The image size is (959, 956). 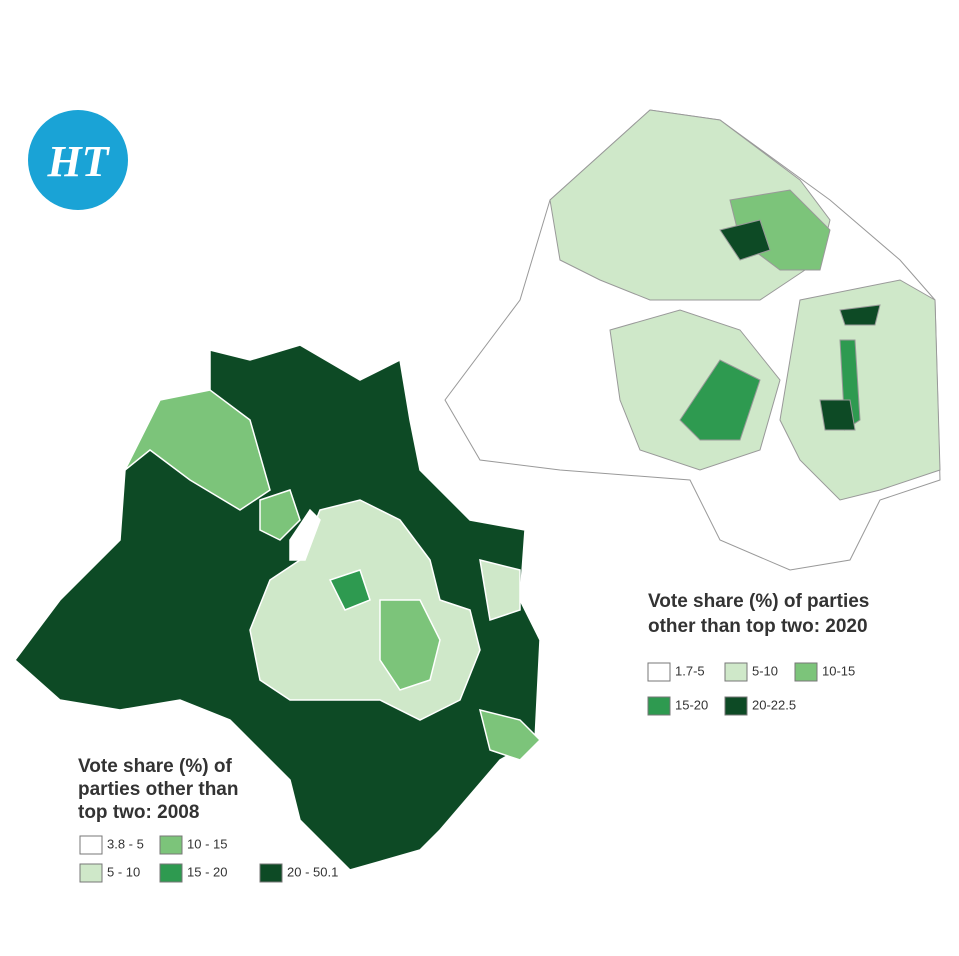 What do you see at coordinates (691, 704) in the screenshot?
I see `legend-label: 15-20` at bounding box center [691, 704].